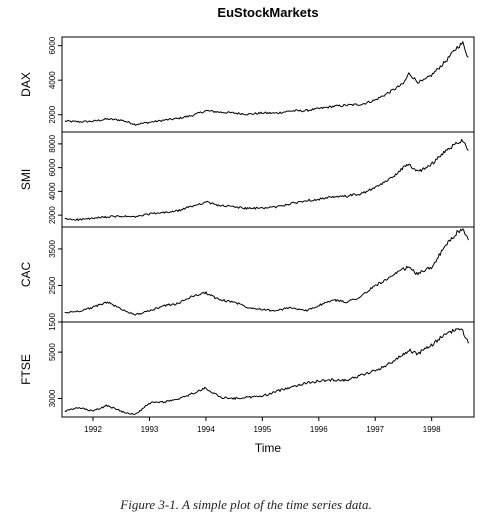  I want to click on x-axis-label: Time, so click(268, 448).